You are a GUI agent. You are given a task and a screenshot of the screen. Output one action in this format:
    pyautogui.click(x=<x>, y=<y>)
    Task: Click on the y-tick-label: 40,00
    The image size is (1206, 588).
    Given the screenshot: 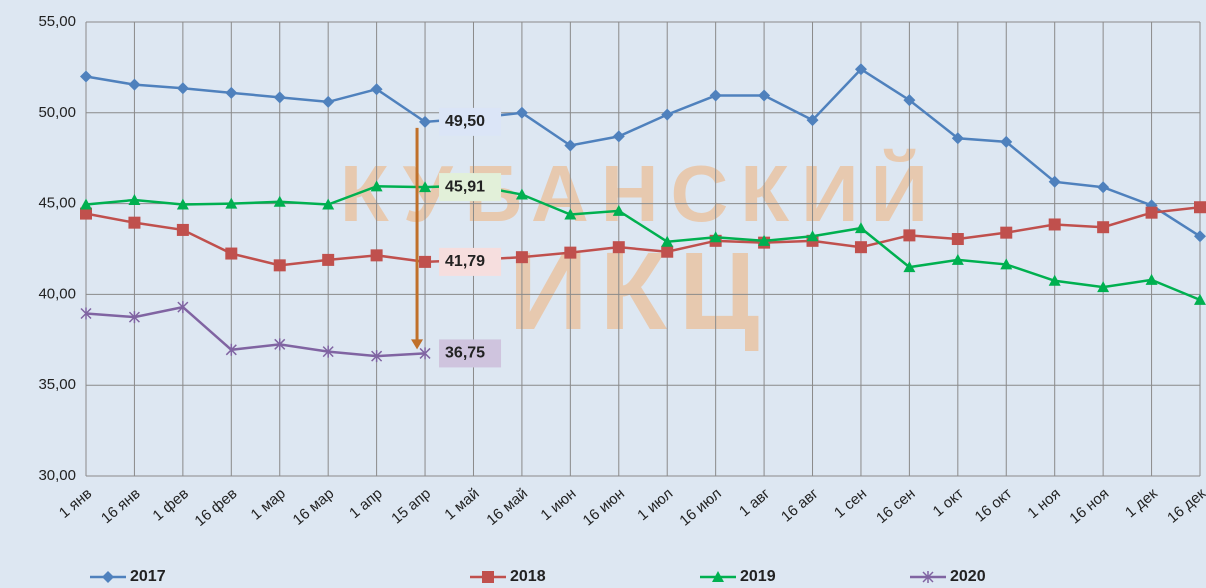 What is the action you would take?
    pyautogui.click(x=57, y=293)
    